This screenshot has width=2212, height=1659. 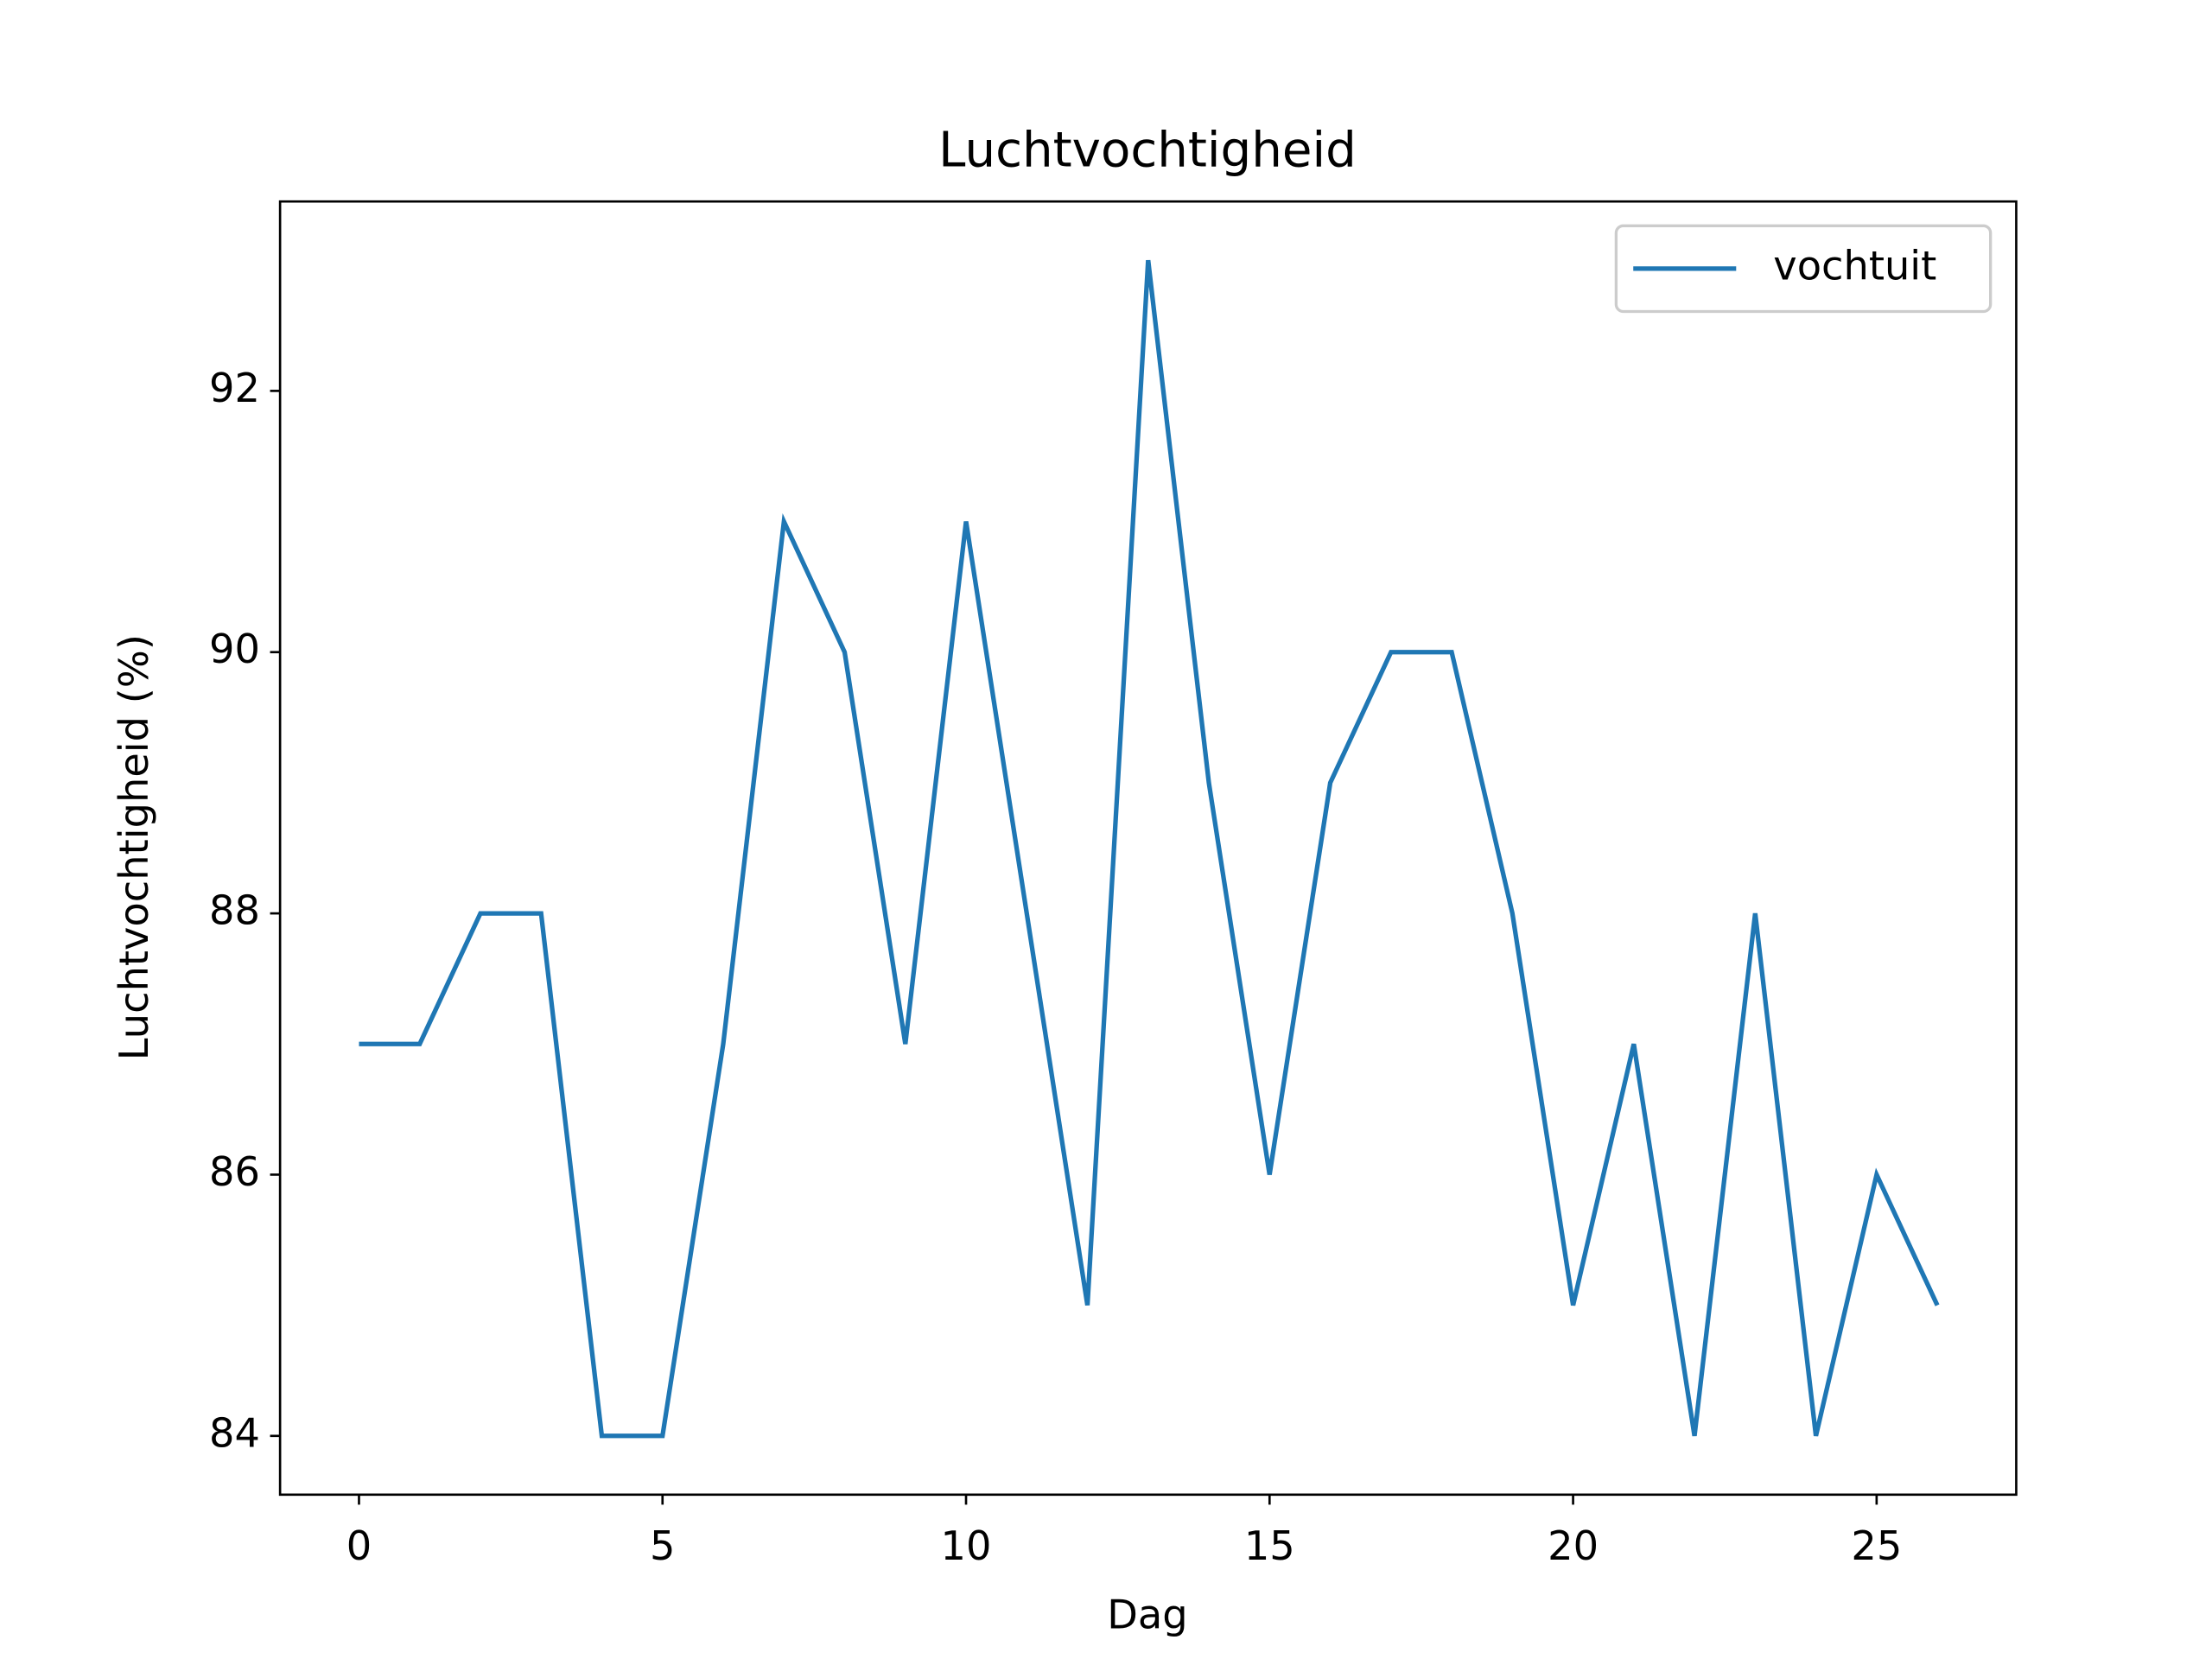 What do you see at coordinates (967, 1545) in the screenshot?
I see `x-tick-label: 10` at bounding box center [967, 1545].